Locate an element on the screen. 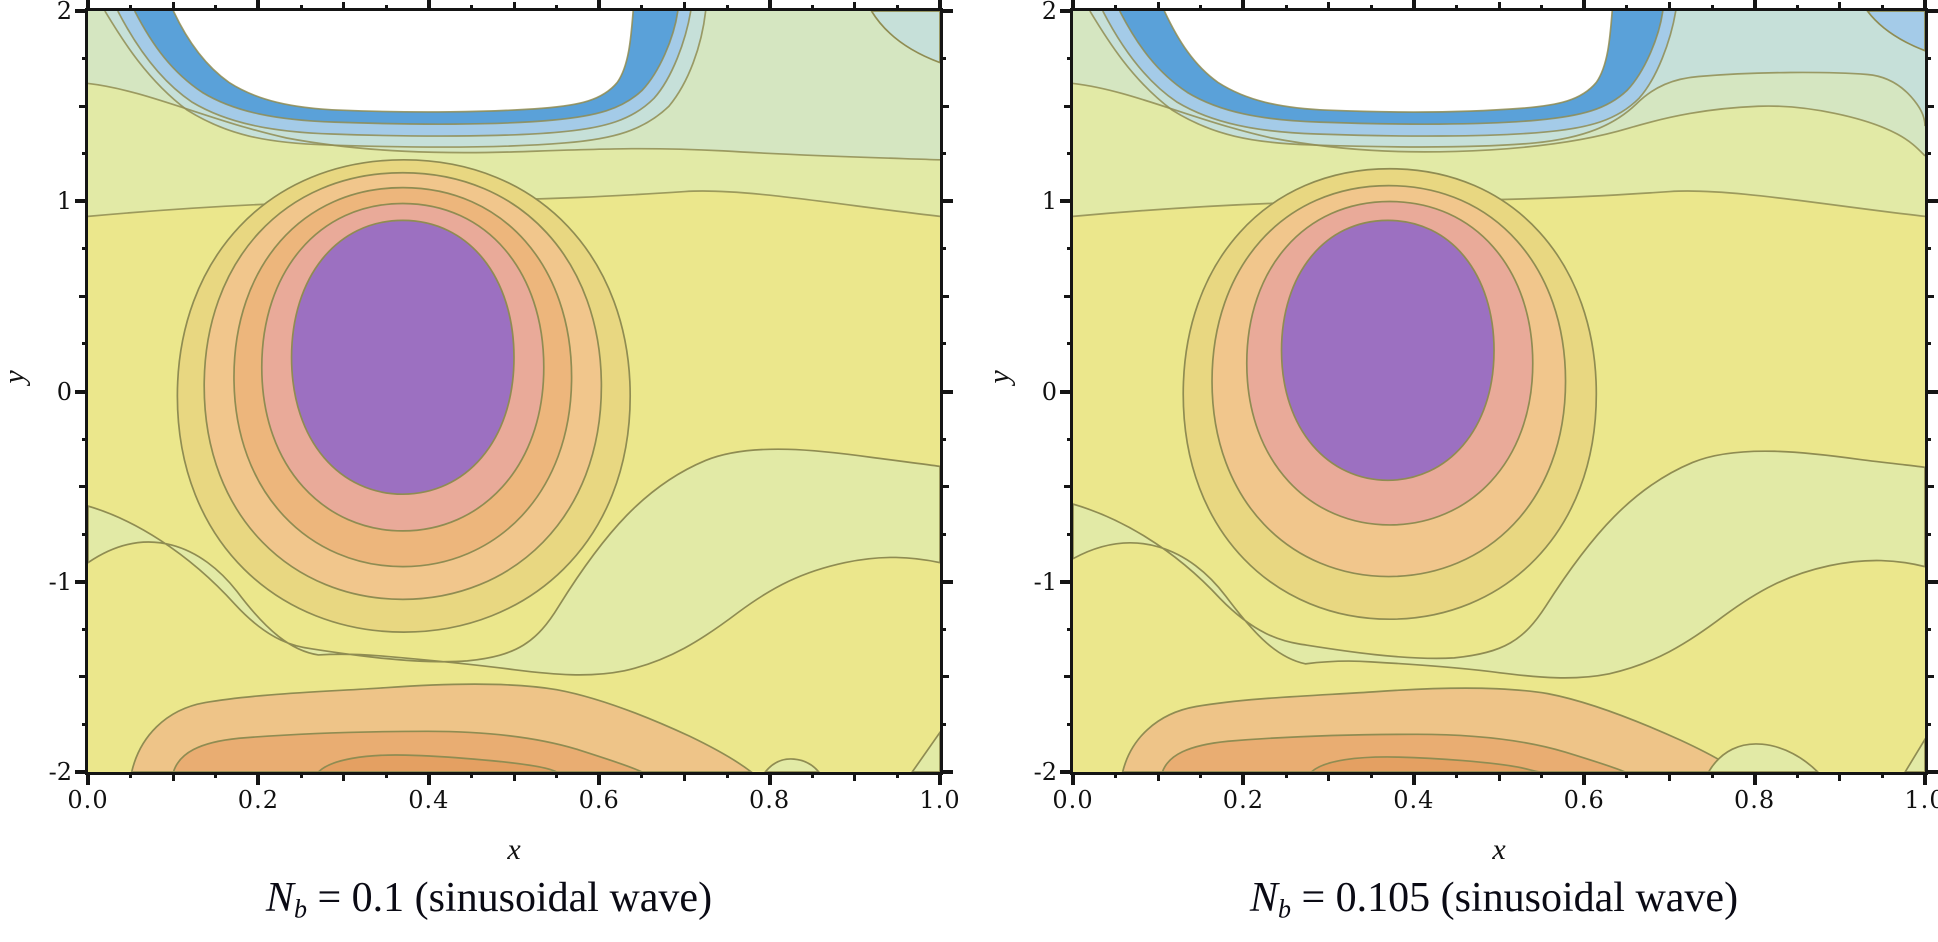 This screenshot has width=1938, height=942. x-axis-label: x is located at coordinates (514, 849).